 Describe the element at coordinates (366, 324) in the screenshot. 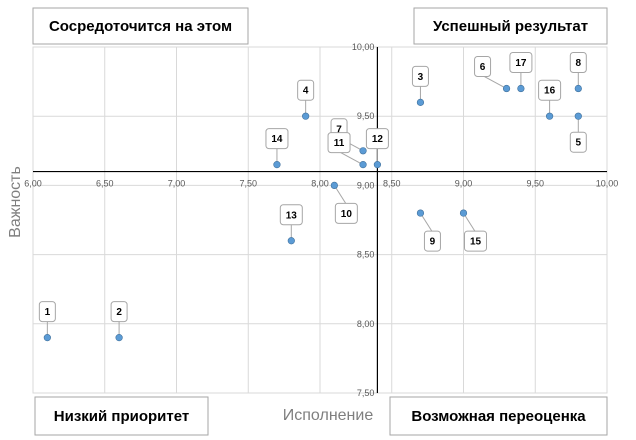

I see `y-tick-label: 8,00` at that location.